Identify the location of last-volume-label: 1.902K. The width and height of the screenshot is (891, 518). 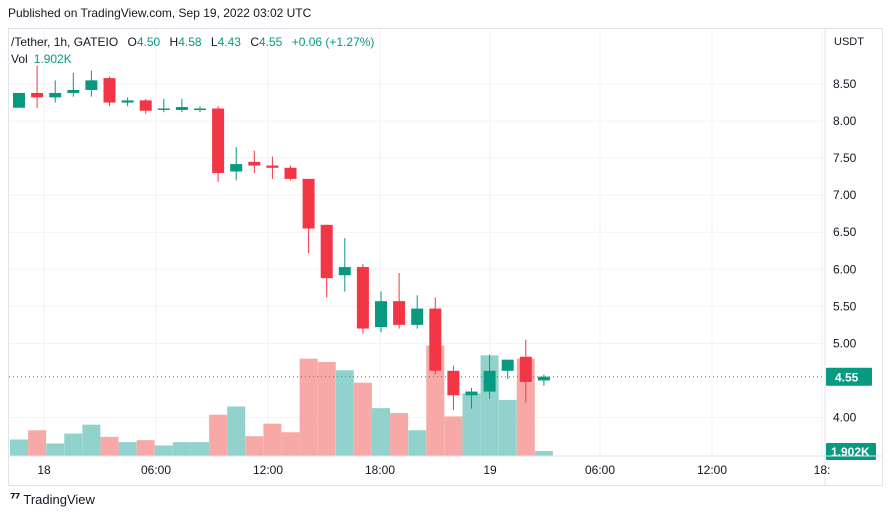
(850, 452).